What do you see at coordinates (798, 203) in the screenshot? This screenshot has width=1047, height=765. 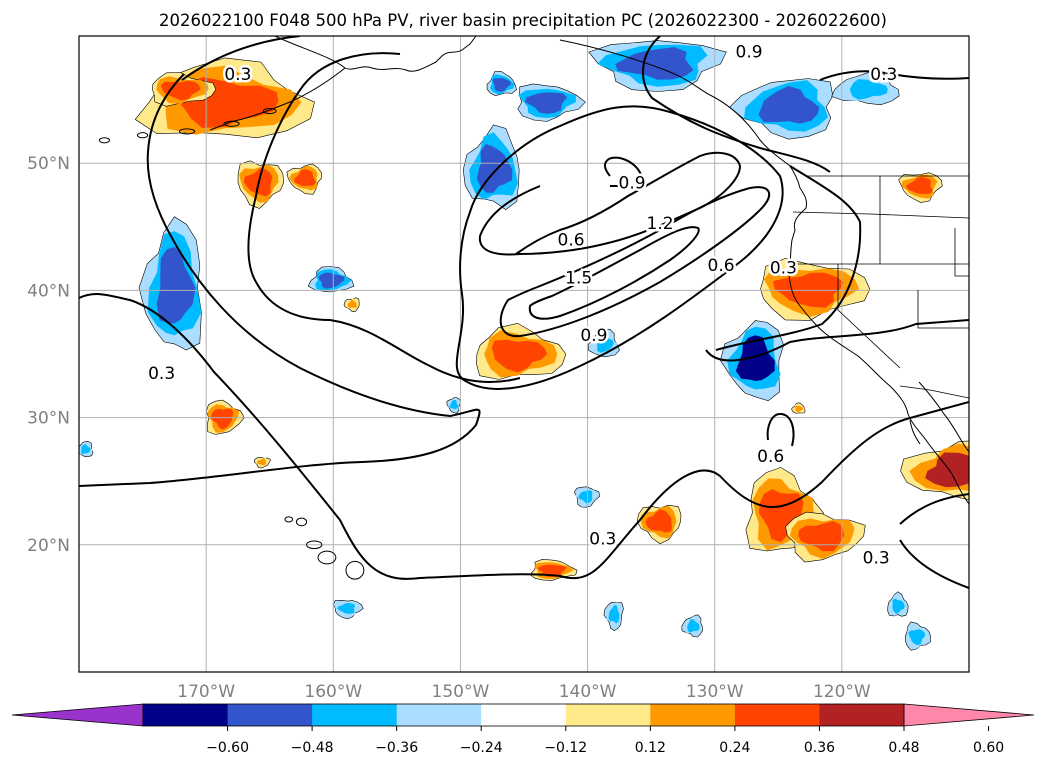 I see `coastline-british-columbia` at bounding box center [798, 203].